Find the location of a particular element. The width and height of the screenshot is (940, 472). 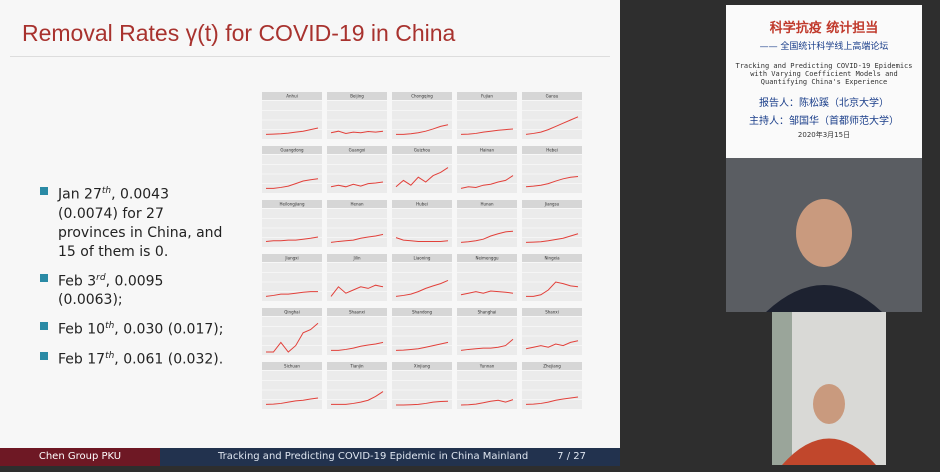

panel-title: Zhejiang is located at coordinates (552, 366).